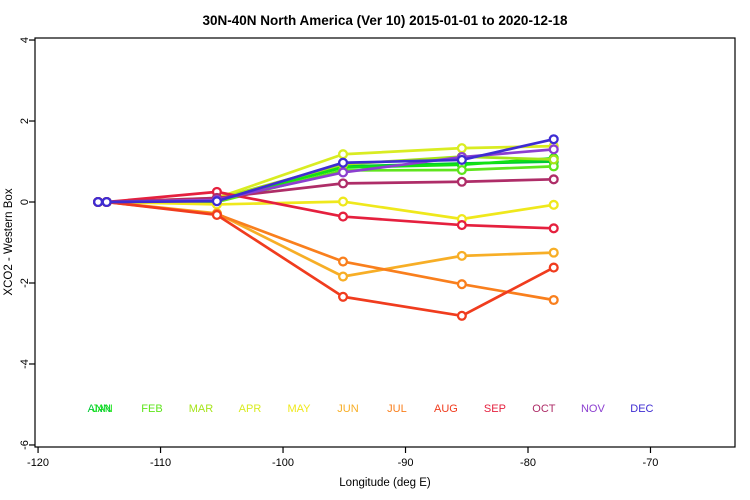  Describe the element at coordinates (299, 409) in the screenshot. I see `month-label-may: MAY` at that location.